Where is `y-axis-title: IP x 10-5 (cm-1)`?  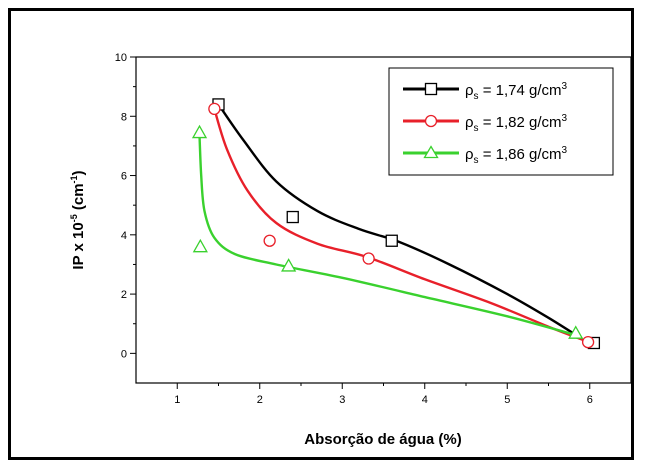 y-axis-title: IP x 10-5 (cm-1) is located at coordinates (78, 219).